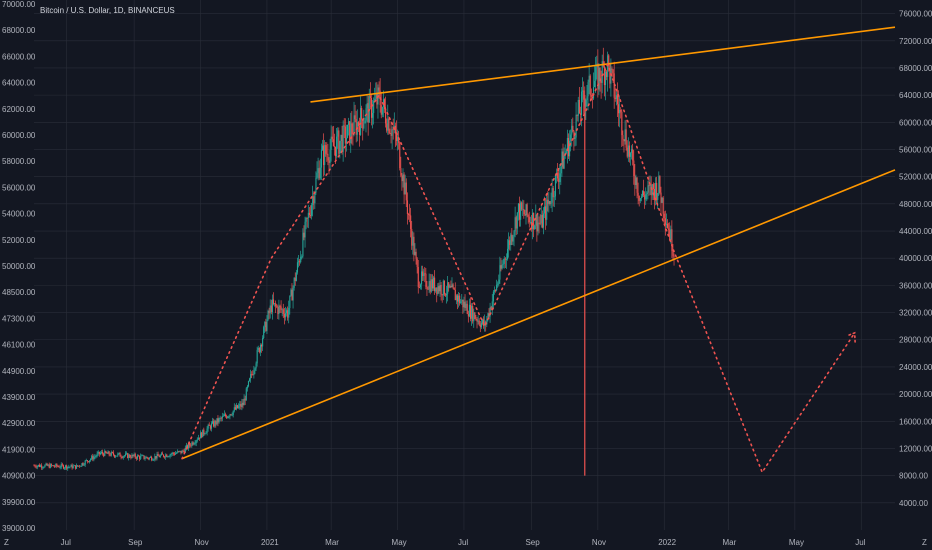 This screenshot has width=932, height=550. Describe the element at coordinates (107, 10) in the screenshot. I see `chart-title: Bitcoin / U.S. Dollar, 1D, BINANCEUS` at that location.